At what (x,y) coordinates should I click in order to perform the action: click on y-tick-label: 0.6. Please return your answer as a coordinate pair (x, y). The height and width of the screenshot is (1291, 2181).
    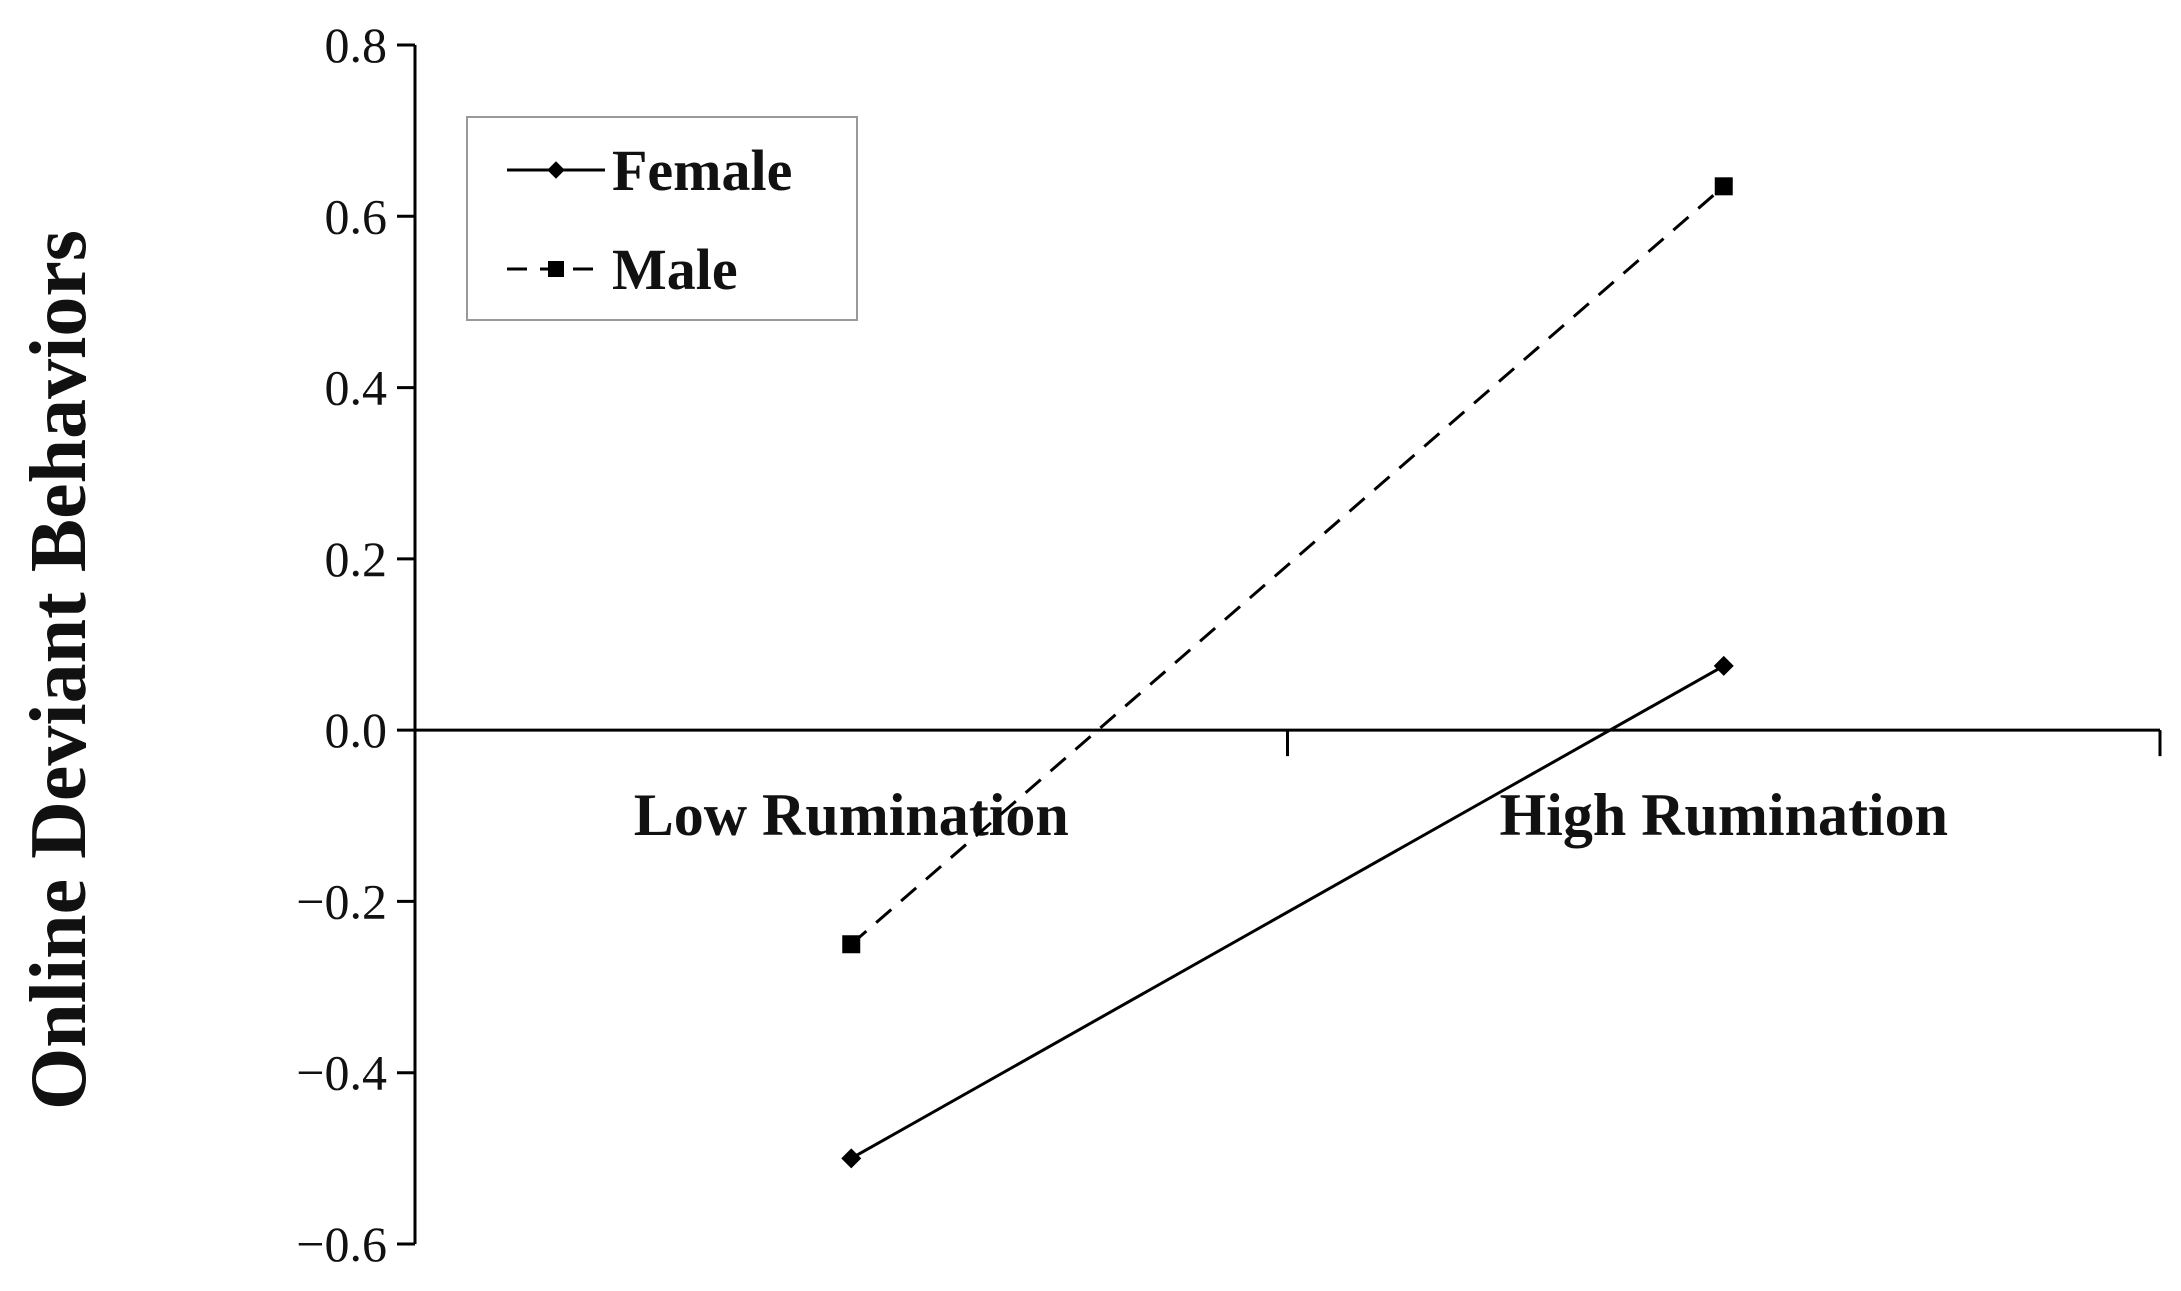
    Looking at the image, I should click on (356, 216).